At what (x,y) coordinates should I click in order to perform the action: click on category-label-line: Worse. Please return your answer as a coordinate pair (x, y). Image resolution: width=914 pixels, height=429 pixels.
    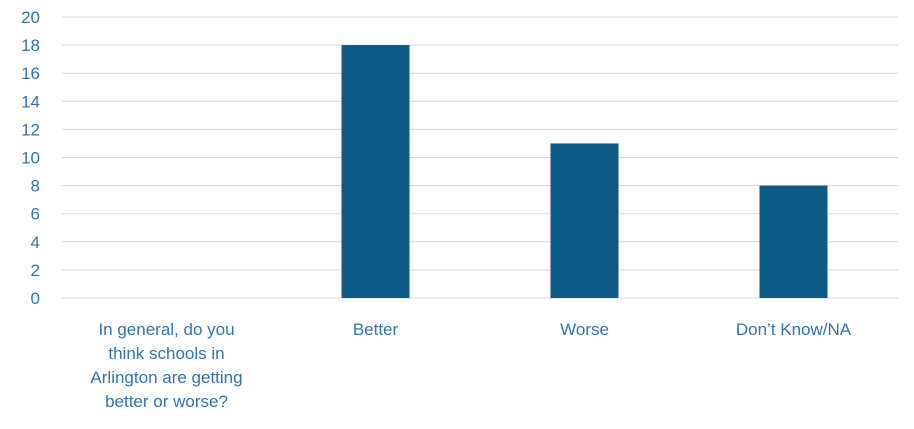
    Looking at the image, I should click on (584, 329).